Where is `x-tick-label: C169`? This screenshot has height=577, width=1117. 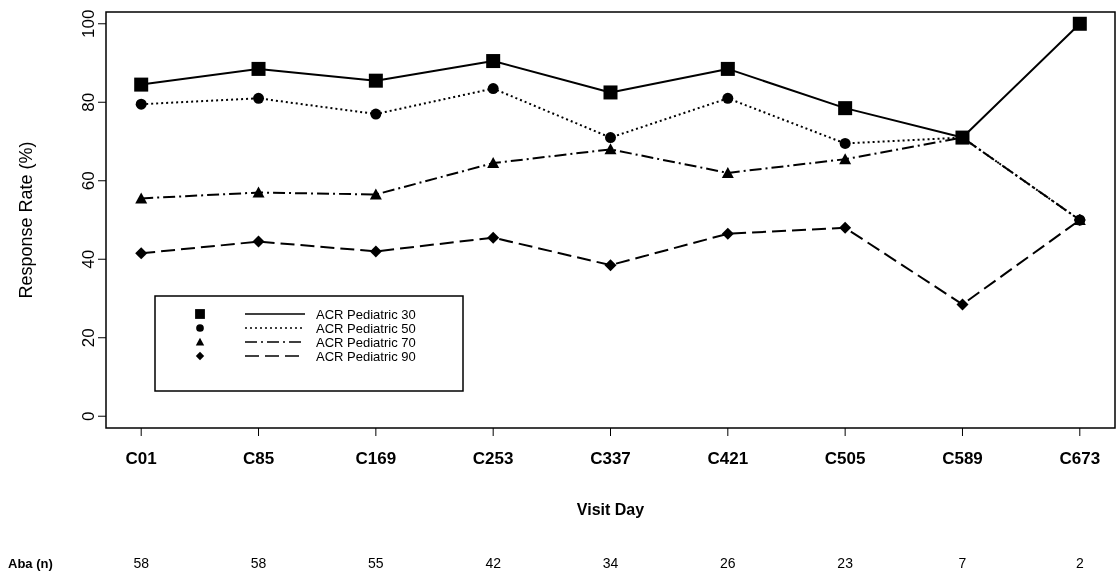
x-tick-label: C169 is located at coordinates (376, 458).